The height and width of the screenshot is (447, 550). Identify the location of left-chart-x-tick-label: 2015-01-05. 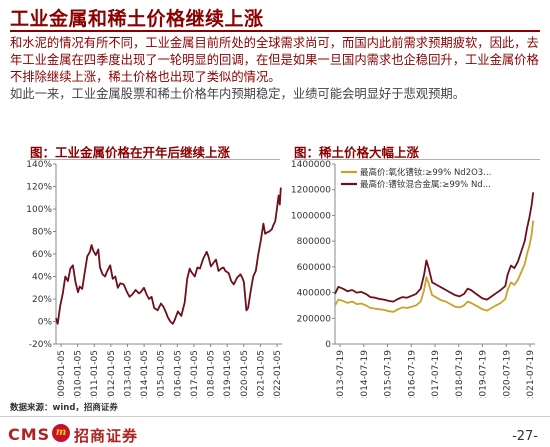
(162, 374).